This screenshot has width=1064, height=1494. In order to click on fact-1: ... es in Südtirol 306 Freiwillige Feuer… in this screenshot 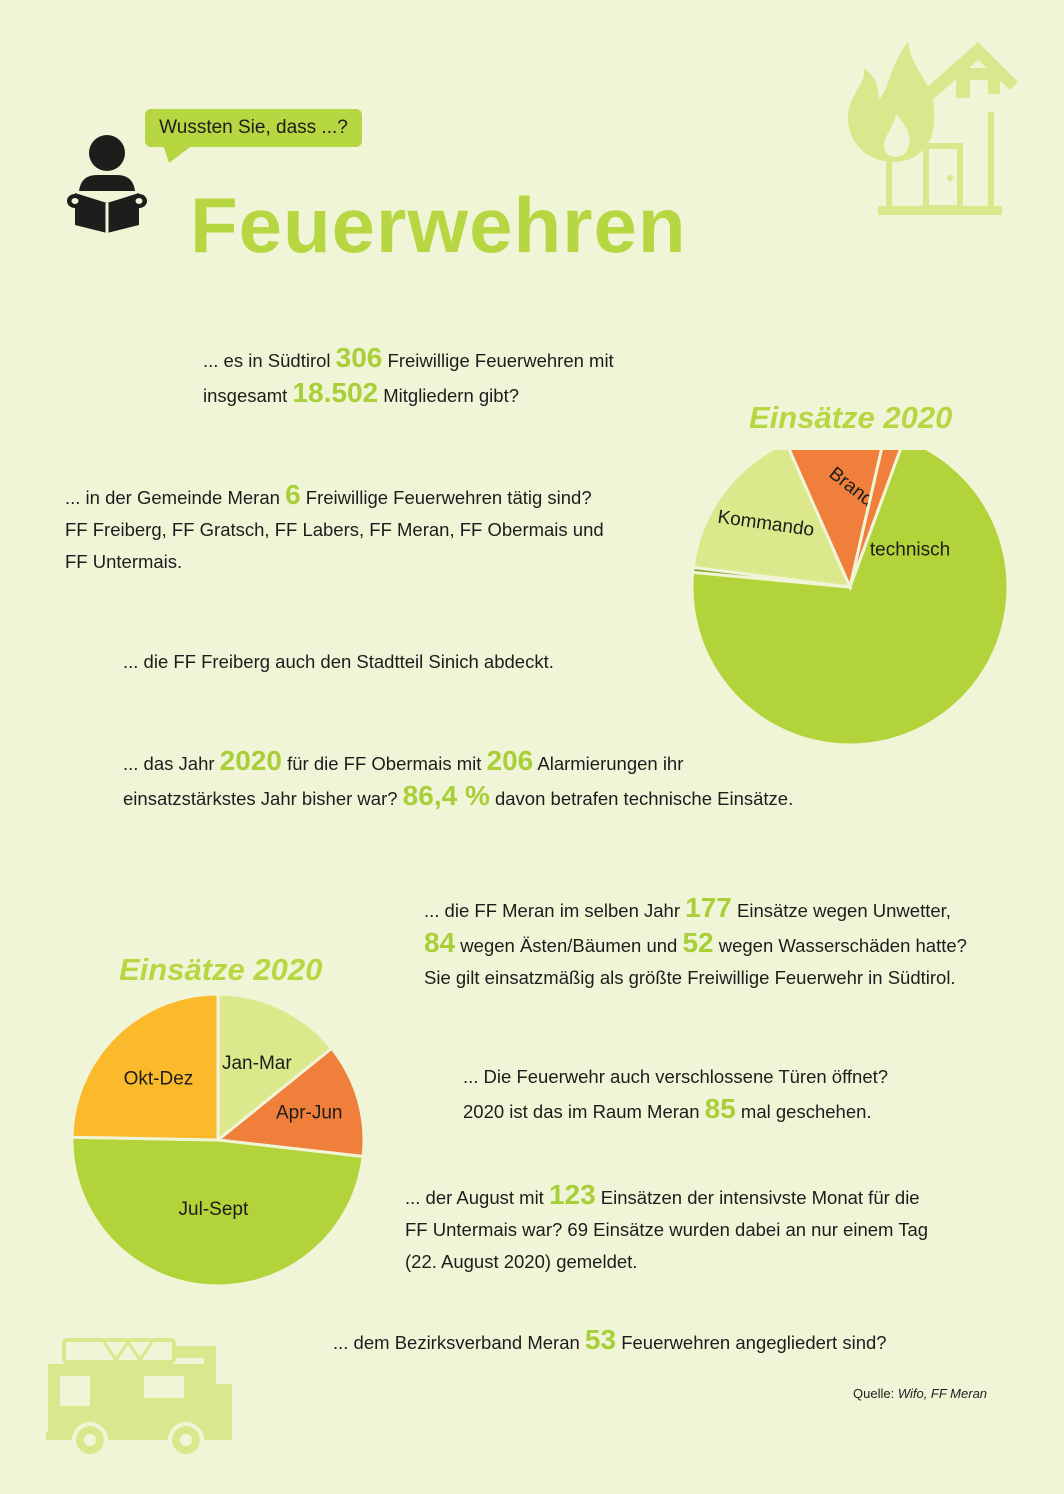, I will do `click(408, 375)`.